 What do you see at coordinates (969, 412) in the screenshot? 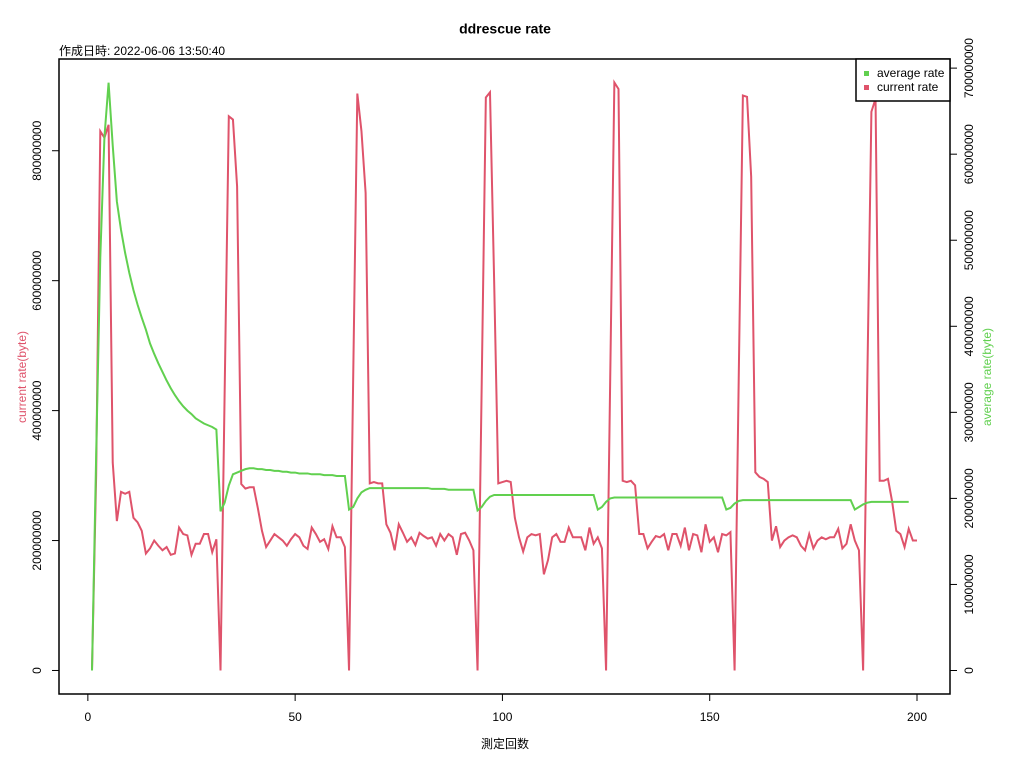
I see `y2-tick-label: 300000000` at bounding box center [969, 412].